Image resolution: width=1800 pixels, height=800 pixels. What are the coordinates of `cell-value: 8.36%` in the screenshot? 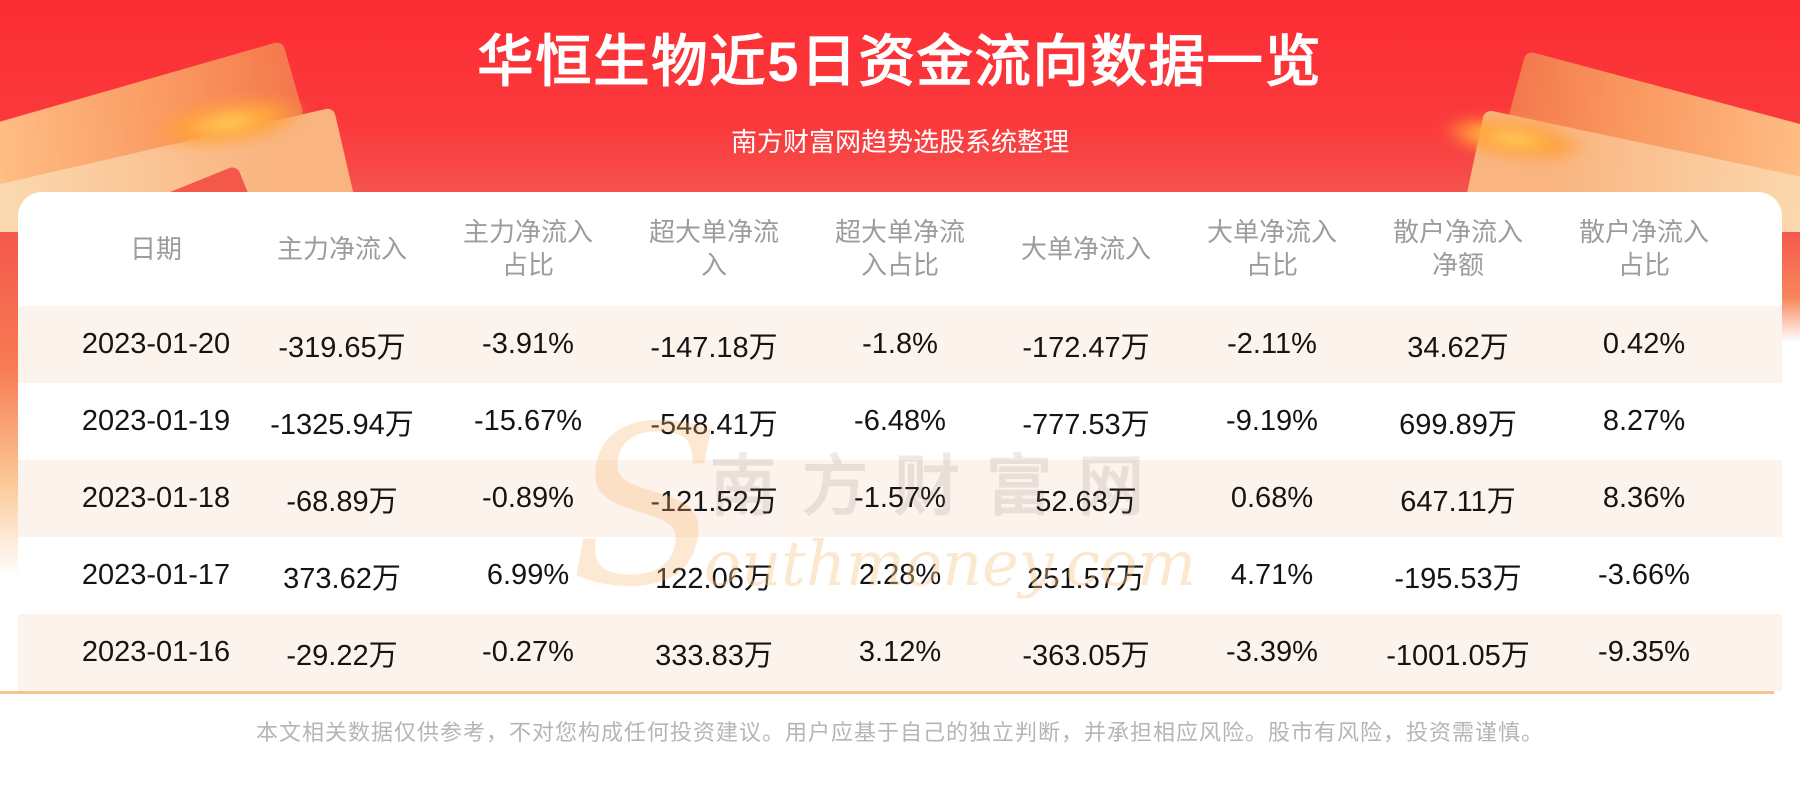 It's located at (1644, 498).